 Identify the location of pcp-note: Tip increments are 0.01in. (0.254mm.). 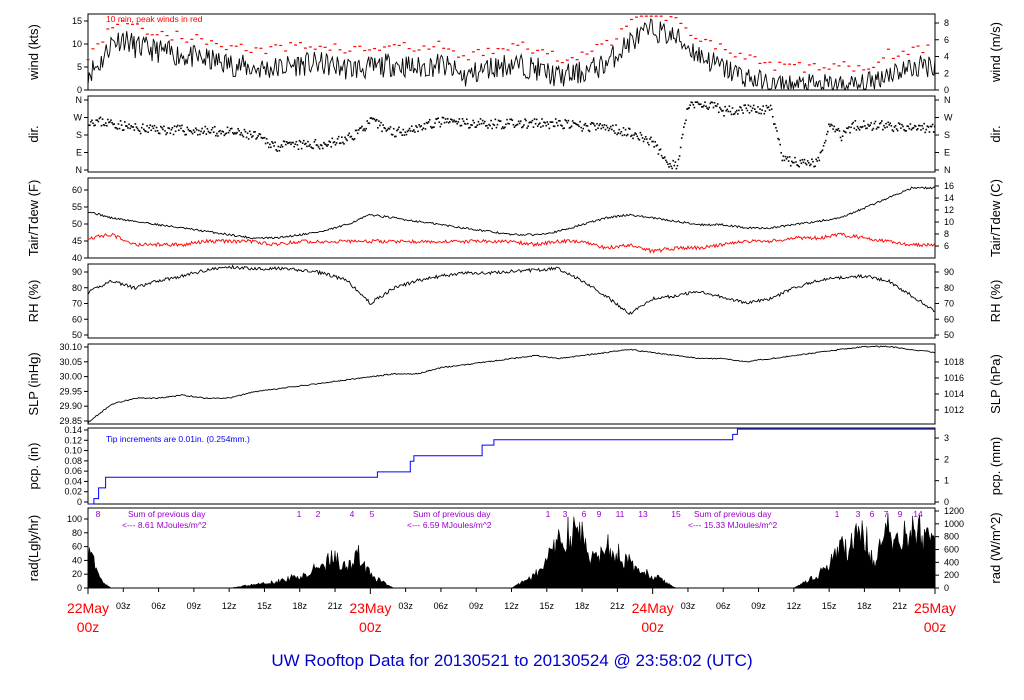
(178, 439).